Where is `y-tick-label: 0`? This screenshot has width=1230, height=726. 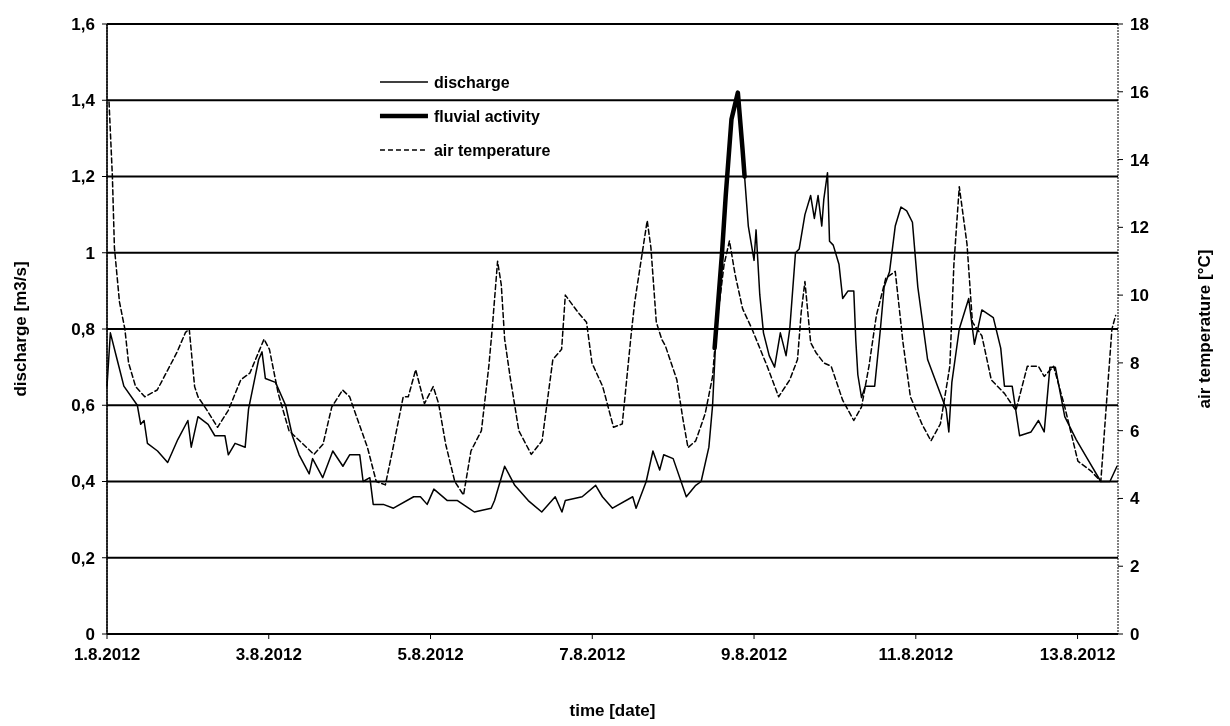
y-tick-label: 0 is located at coordinates (90, 634).